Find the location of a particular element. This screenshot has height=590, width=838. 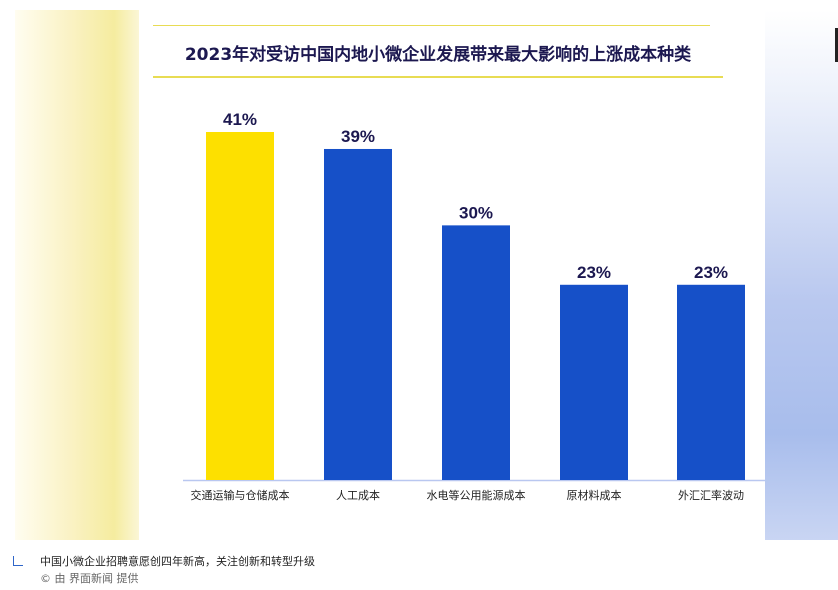

data-label-2: 39% is located at coordinates (358, 136).